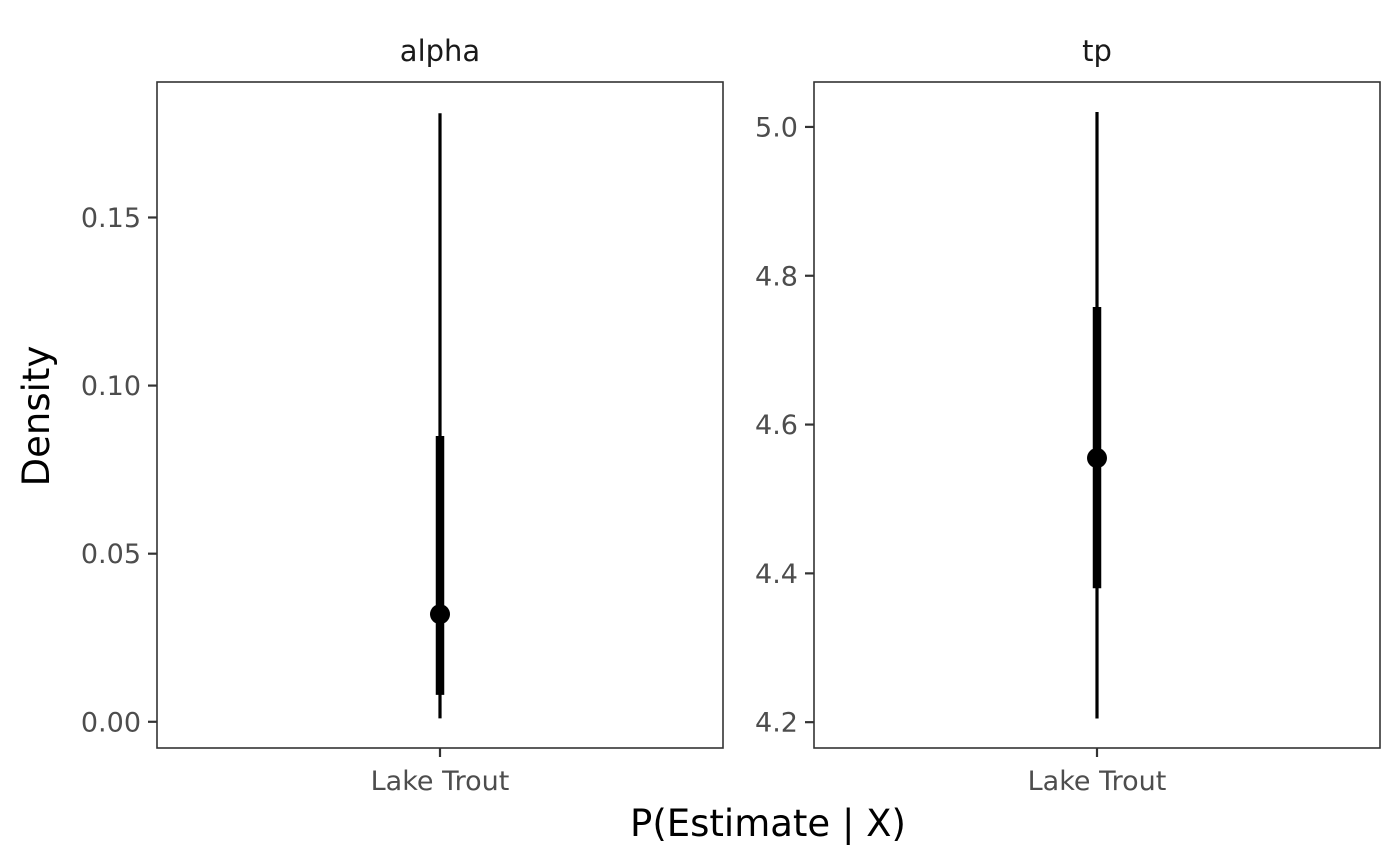 This screenshot has width=1400, height=865. What do you see at coordinates (776, 425) in the screenshot?
I see `y-tick-label: 4.6` at bounding box center [776, 425].